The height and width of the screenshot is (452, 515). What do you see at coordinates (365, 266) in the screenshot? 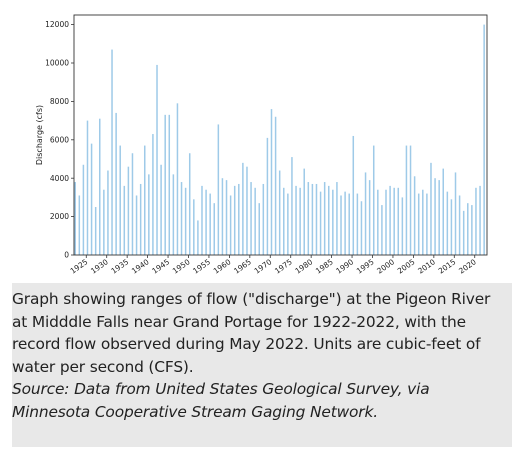
I see `x-tick-label: 1995` at bounding box center [365, 266].